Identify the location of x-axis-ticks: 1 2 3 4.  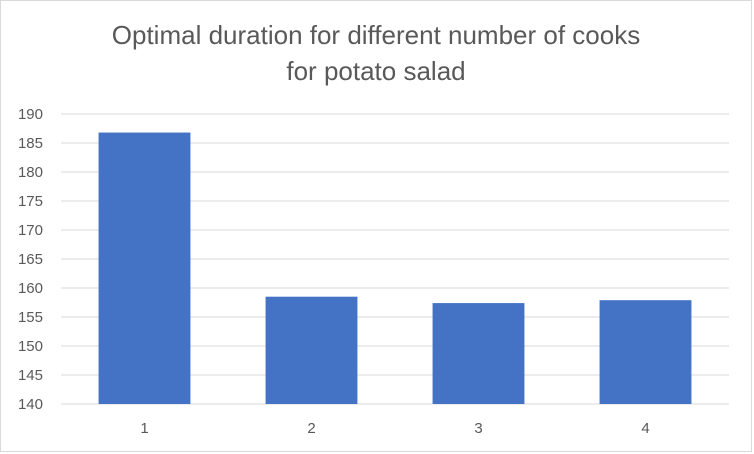
(394, 428).